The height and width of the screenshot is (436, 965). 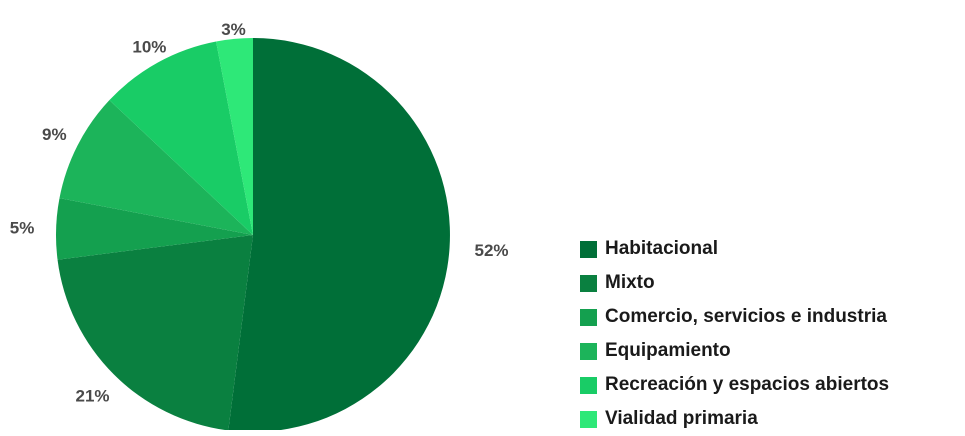 I want to click on legend-label: Habitacional, so click(x=661, y=248).